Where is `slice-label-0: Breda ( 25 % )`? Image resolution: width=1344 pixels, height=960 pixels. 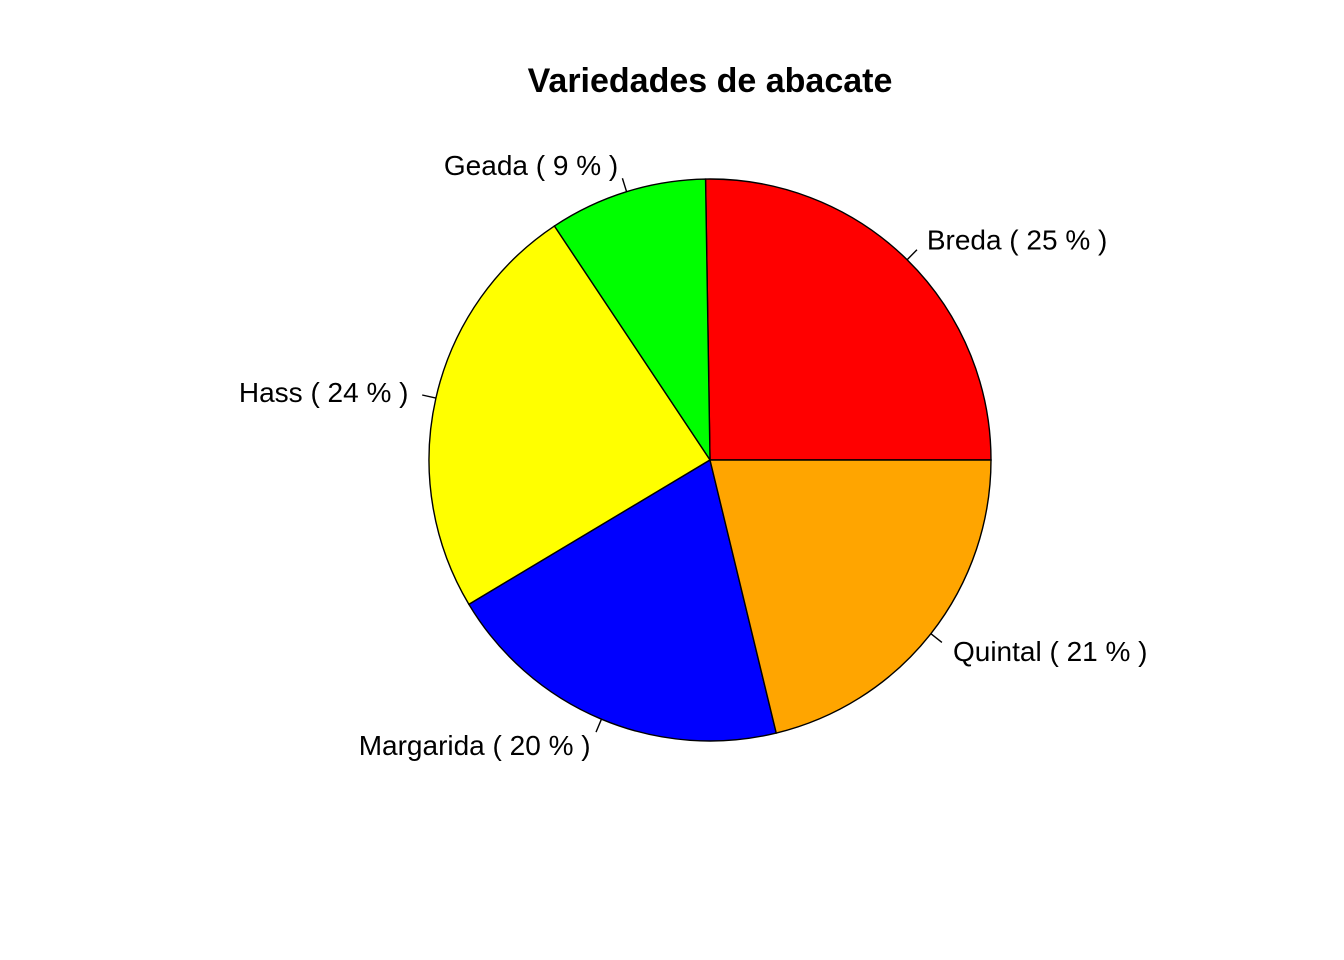
slice-label-0: Breda ( 25 % ) is located at coordinates (1017, 240).